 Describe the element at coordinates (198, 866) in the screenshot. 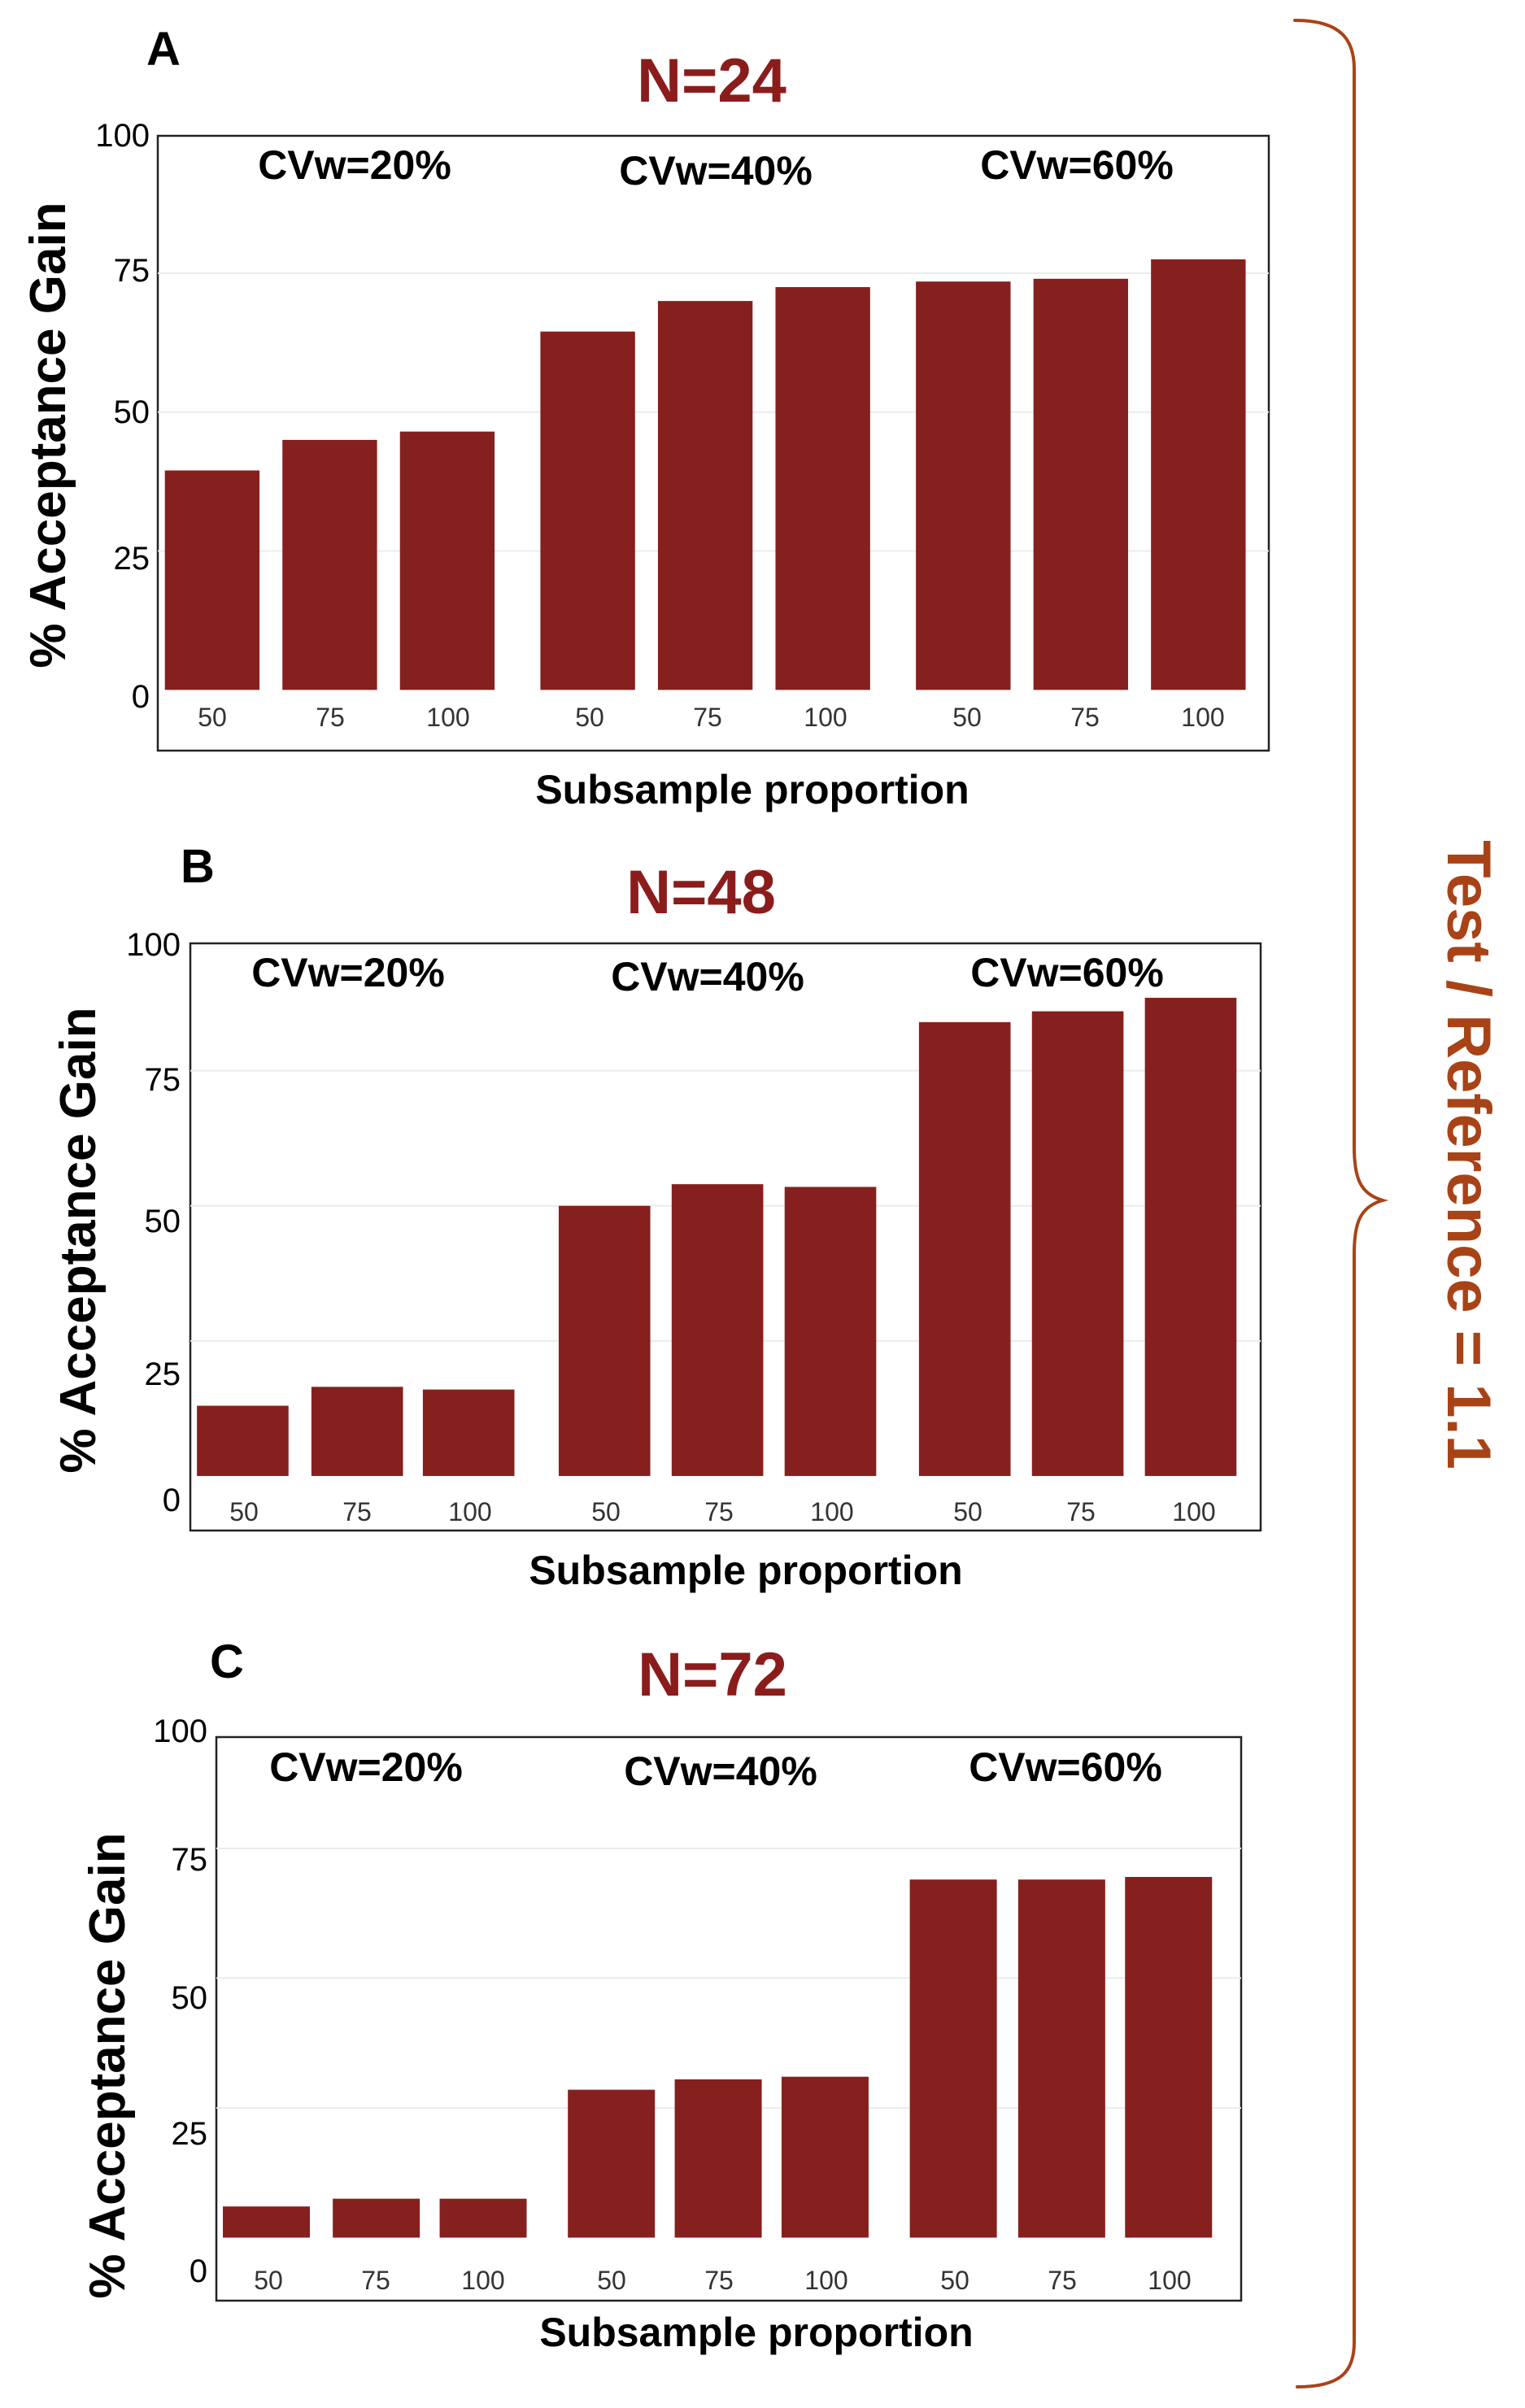

I see `panel-letter: B` at that location.